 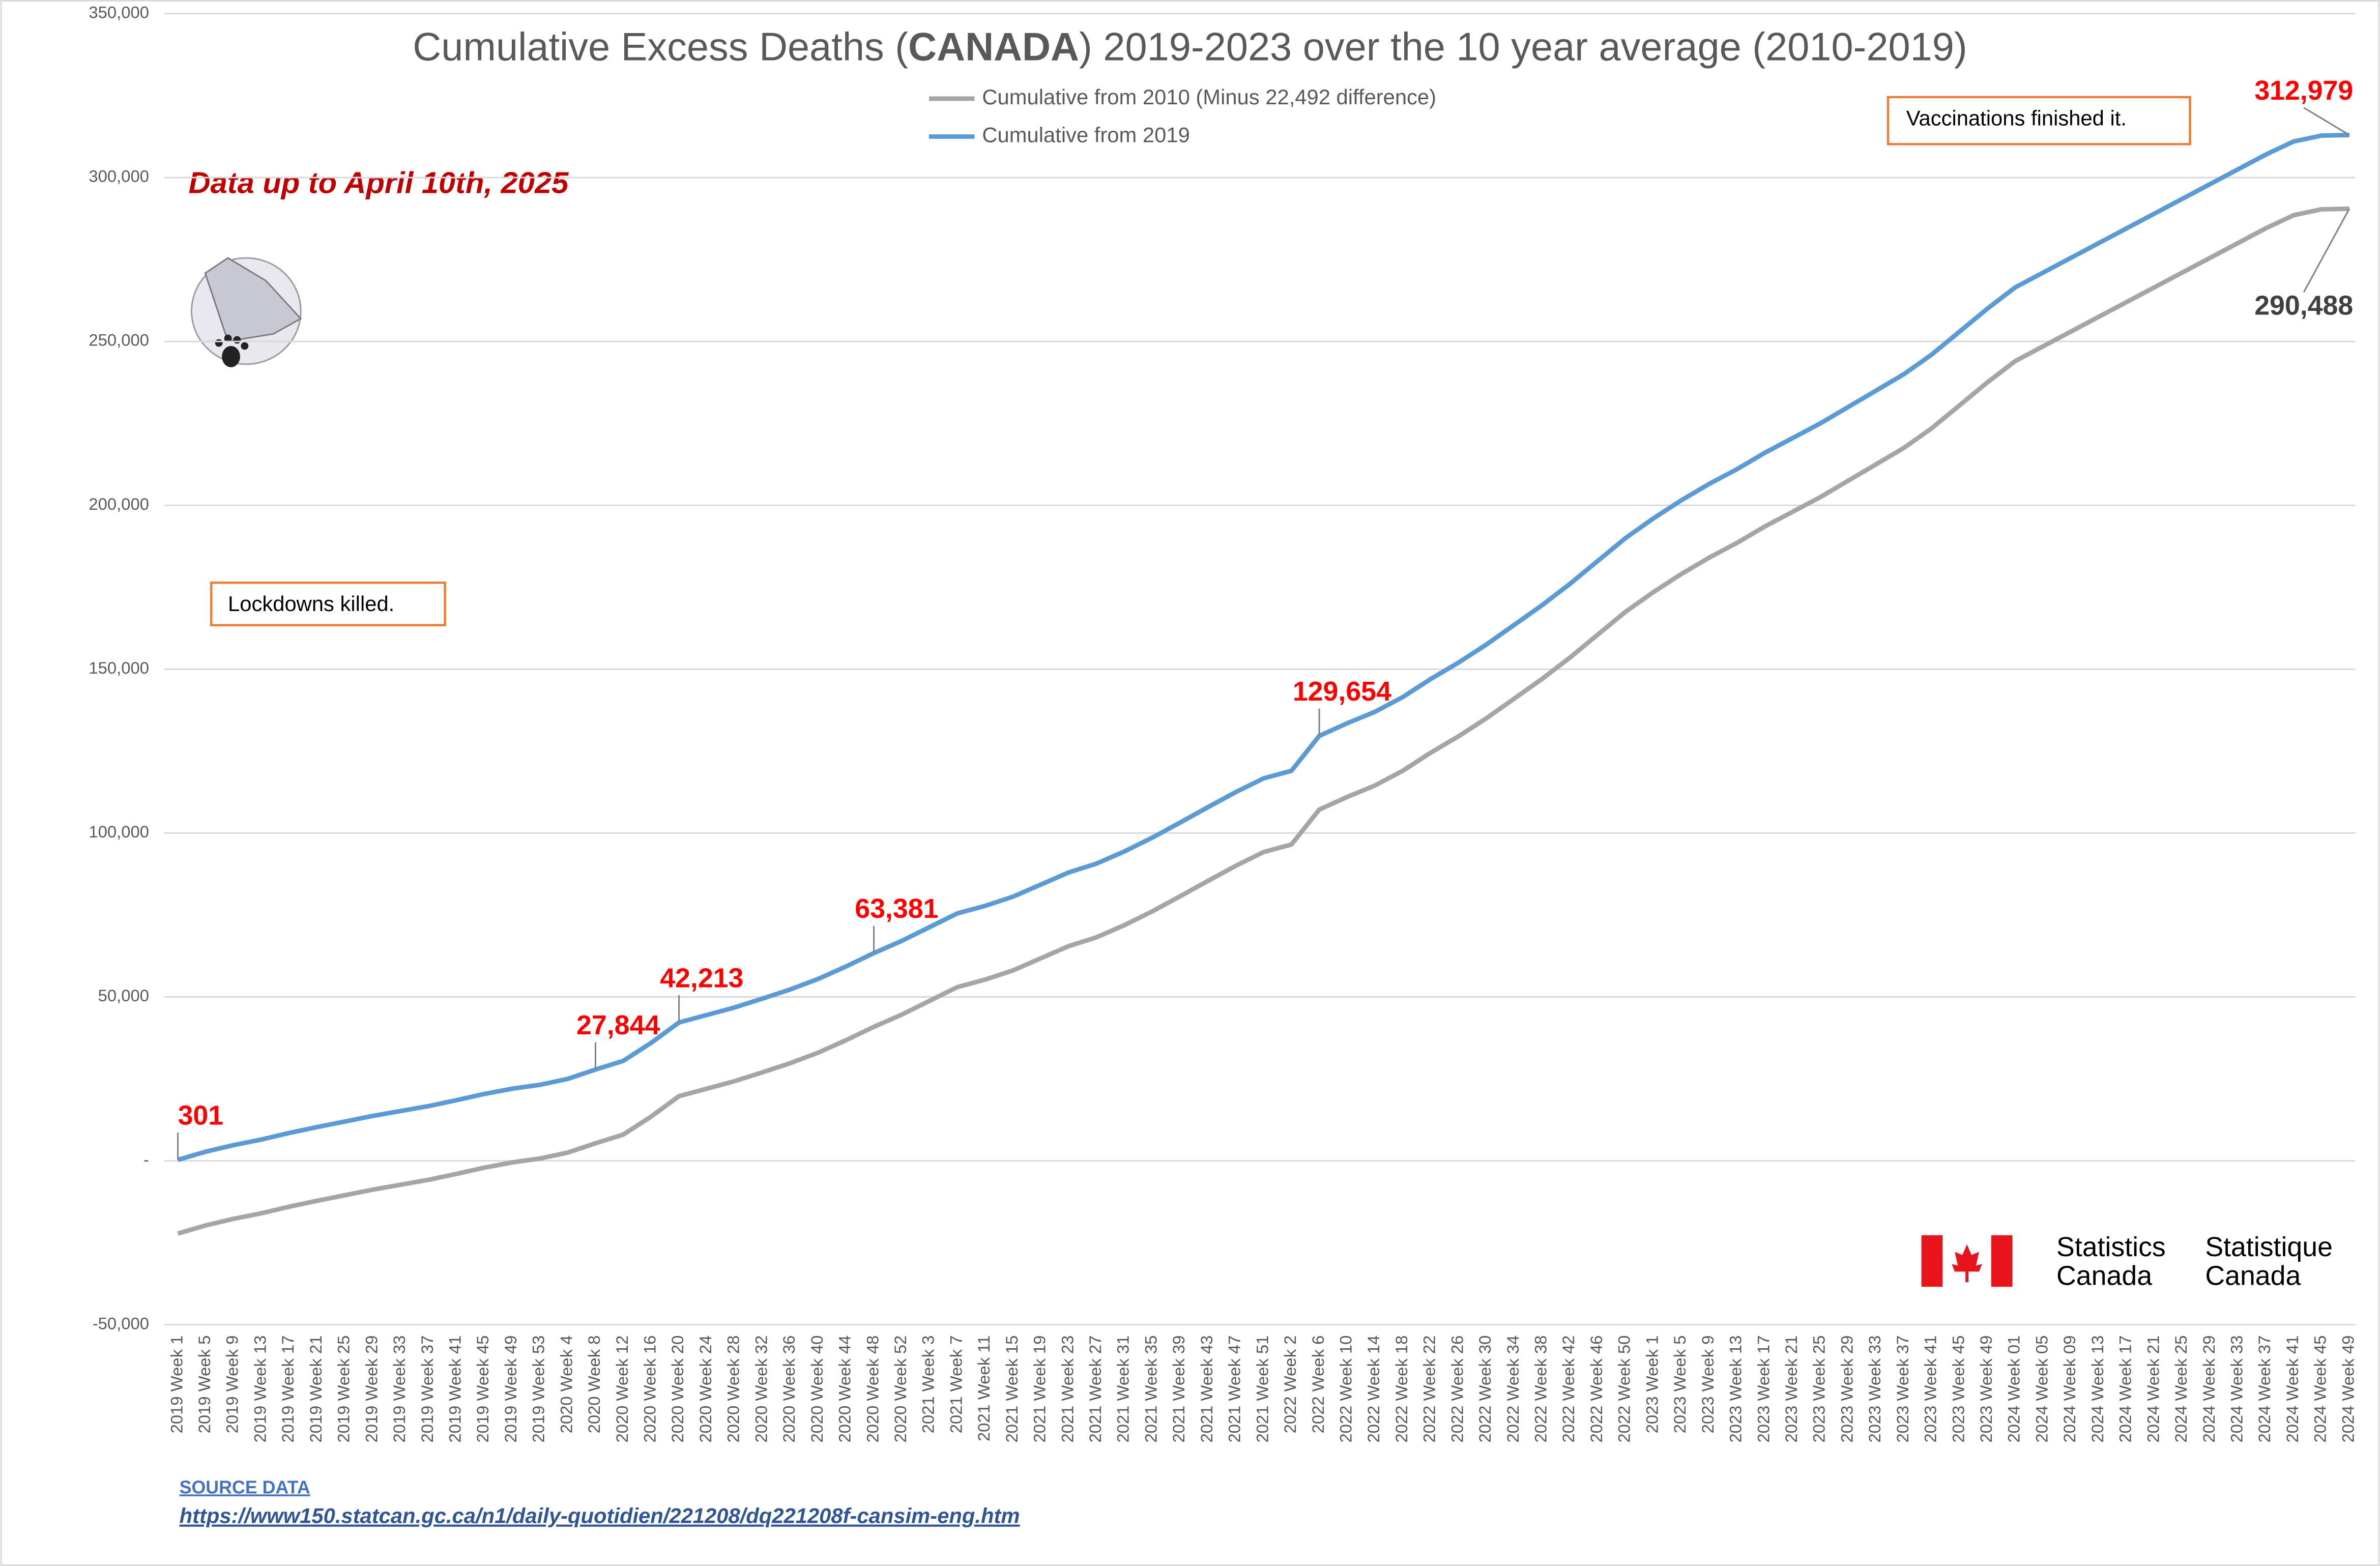 What do you see at coordinates (660, 47) in the screenshot?
I see `title-part: Cumulative Excess Deaths (` at bounding box center [660, 47].